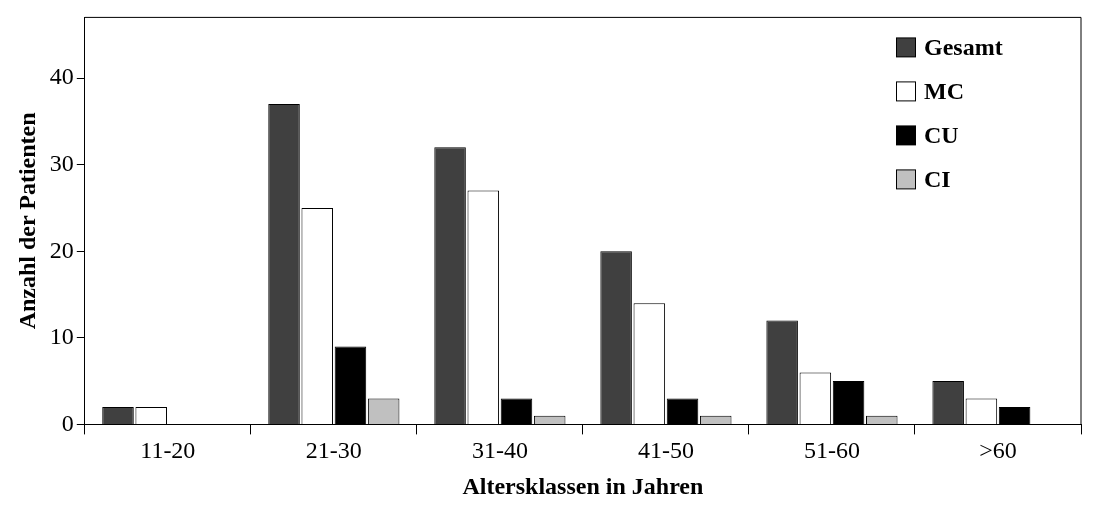 The width and height of the screenshot is (1098, 514). I want to click on legend-label: MC, so click(944, 90).